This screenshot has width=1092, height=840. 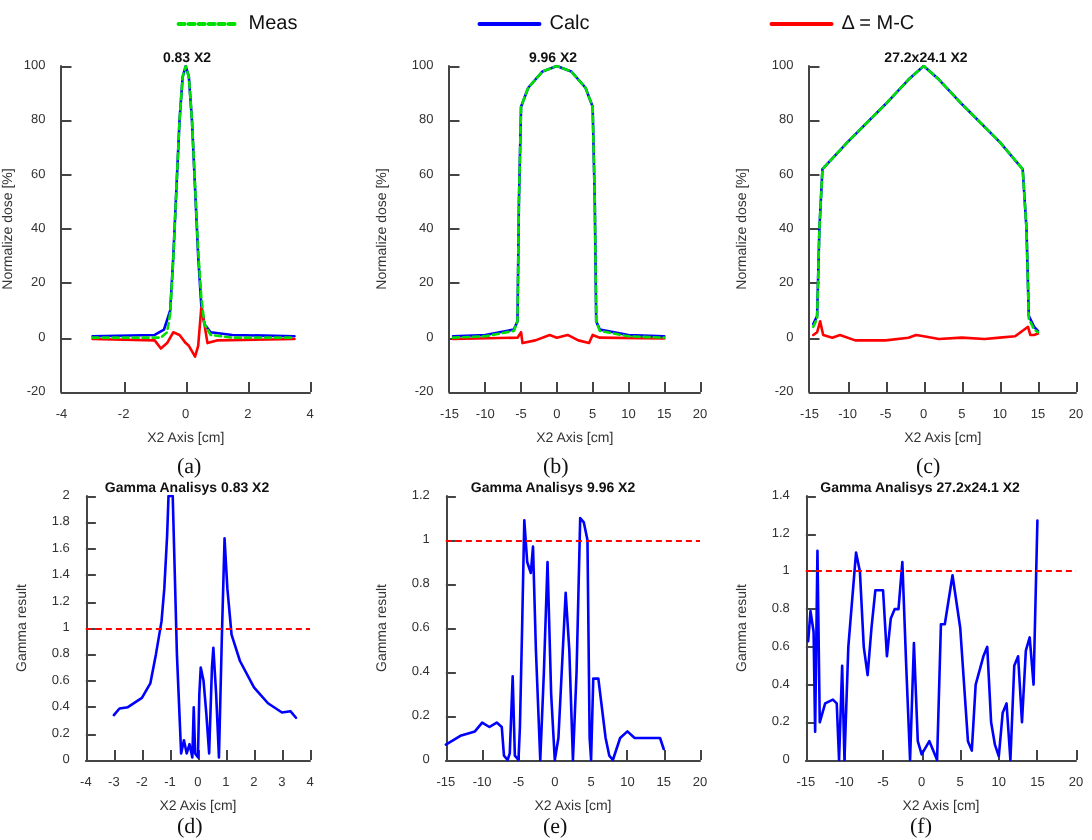 I want to click on text: (e), so click(x=555, y=827).